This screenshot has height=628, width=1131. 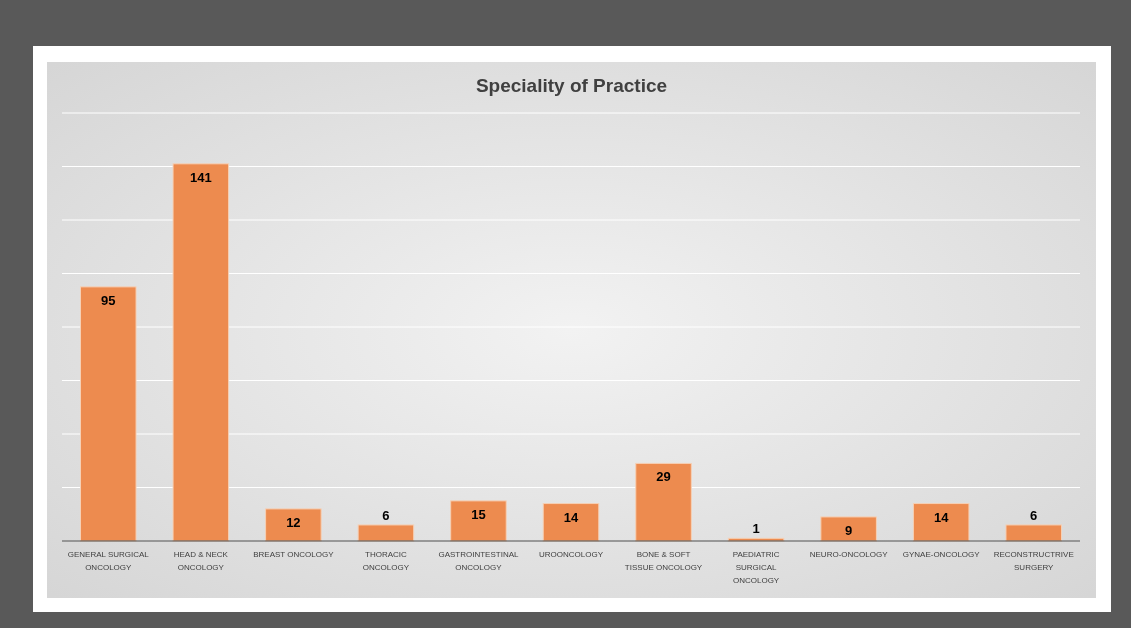 What do you see at coordinates (663, 561) in the screenshot?
I see `x-tick-label: BONE & SOFT TISSUE ONCOLOGY` at bounding box center [663, 561].